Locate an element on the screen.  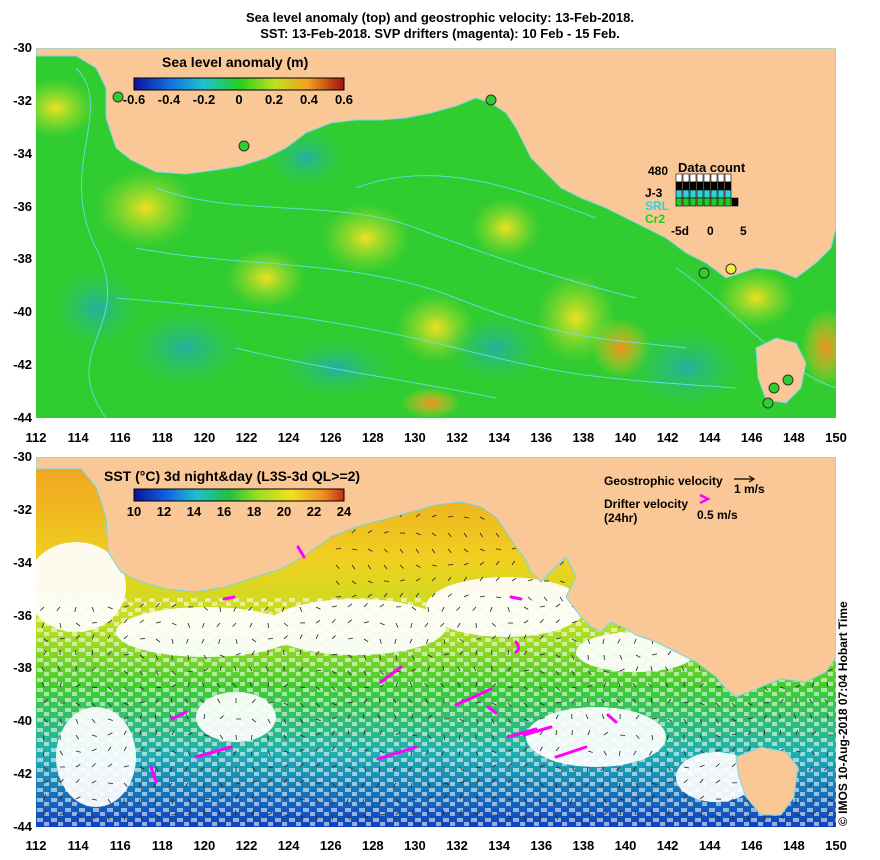
x-tick-label-bottom: 136 is located at coordinates (541, 845).